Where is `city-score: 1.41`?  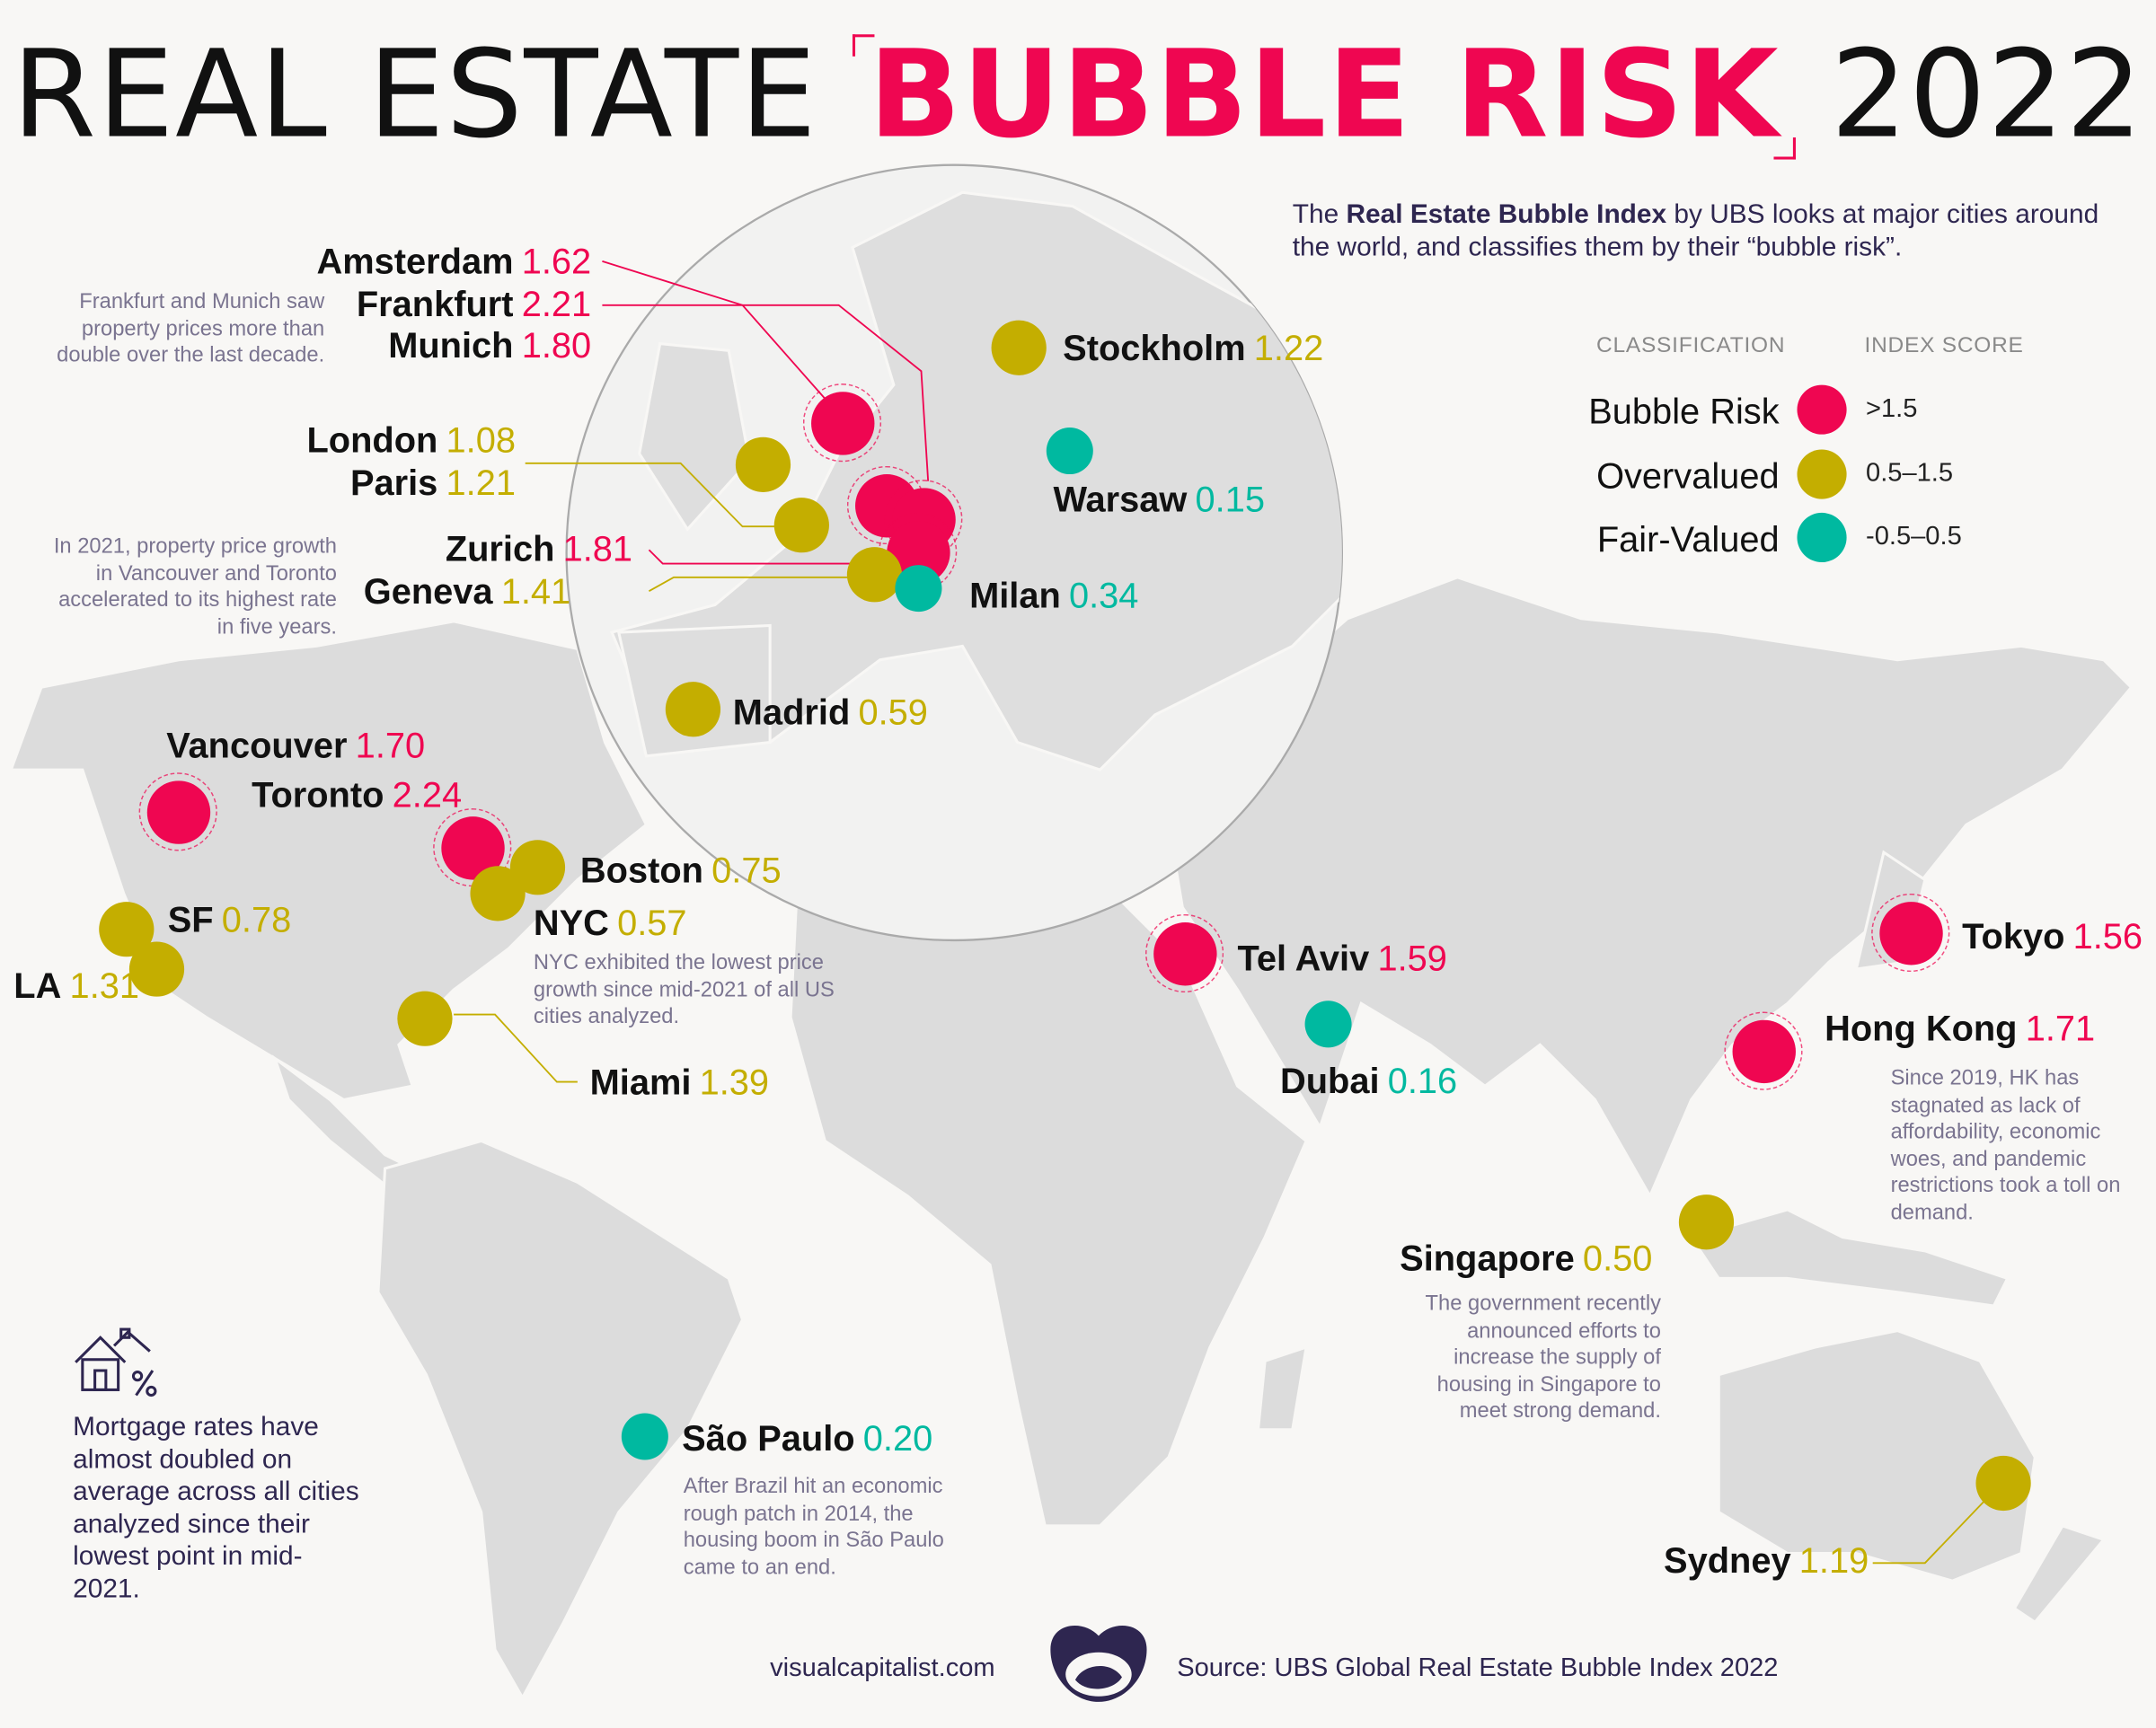
city-score: 1.41 is located at coordinates (536, 591).